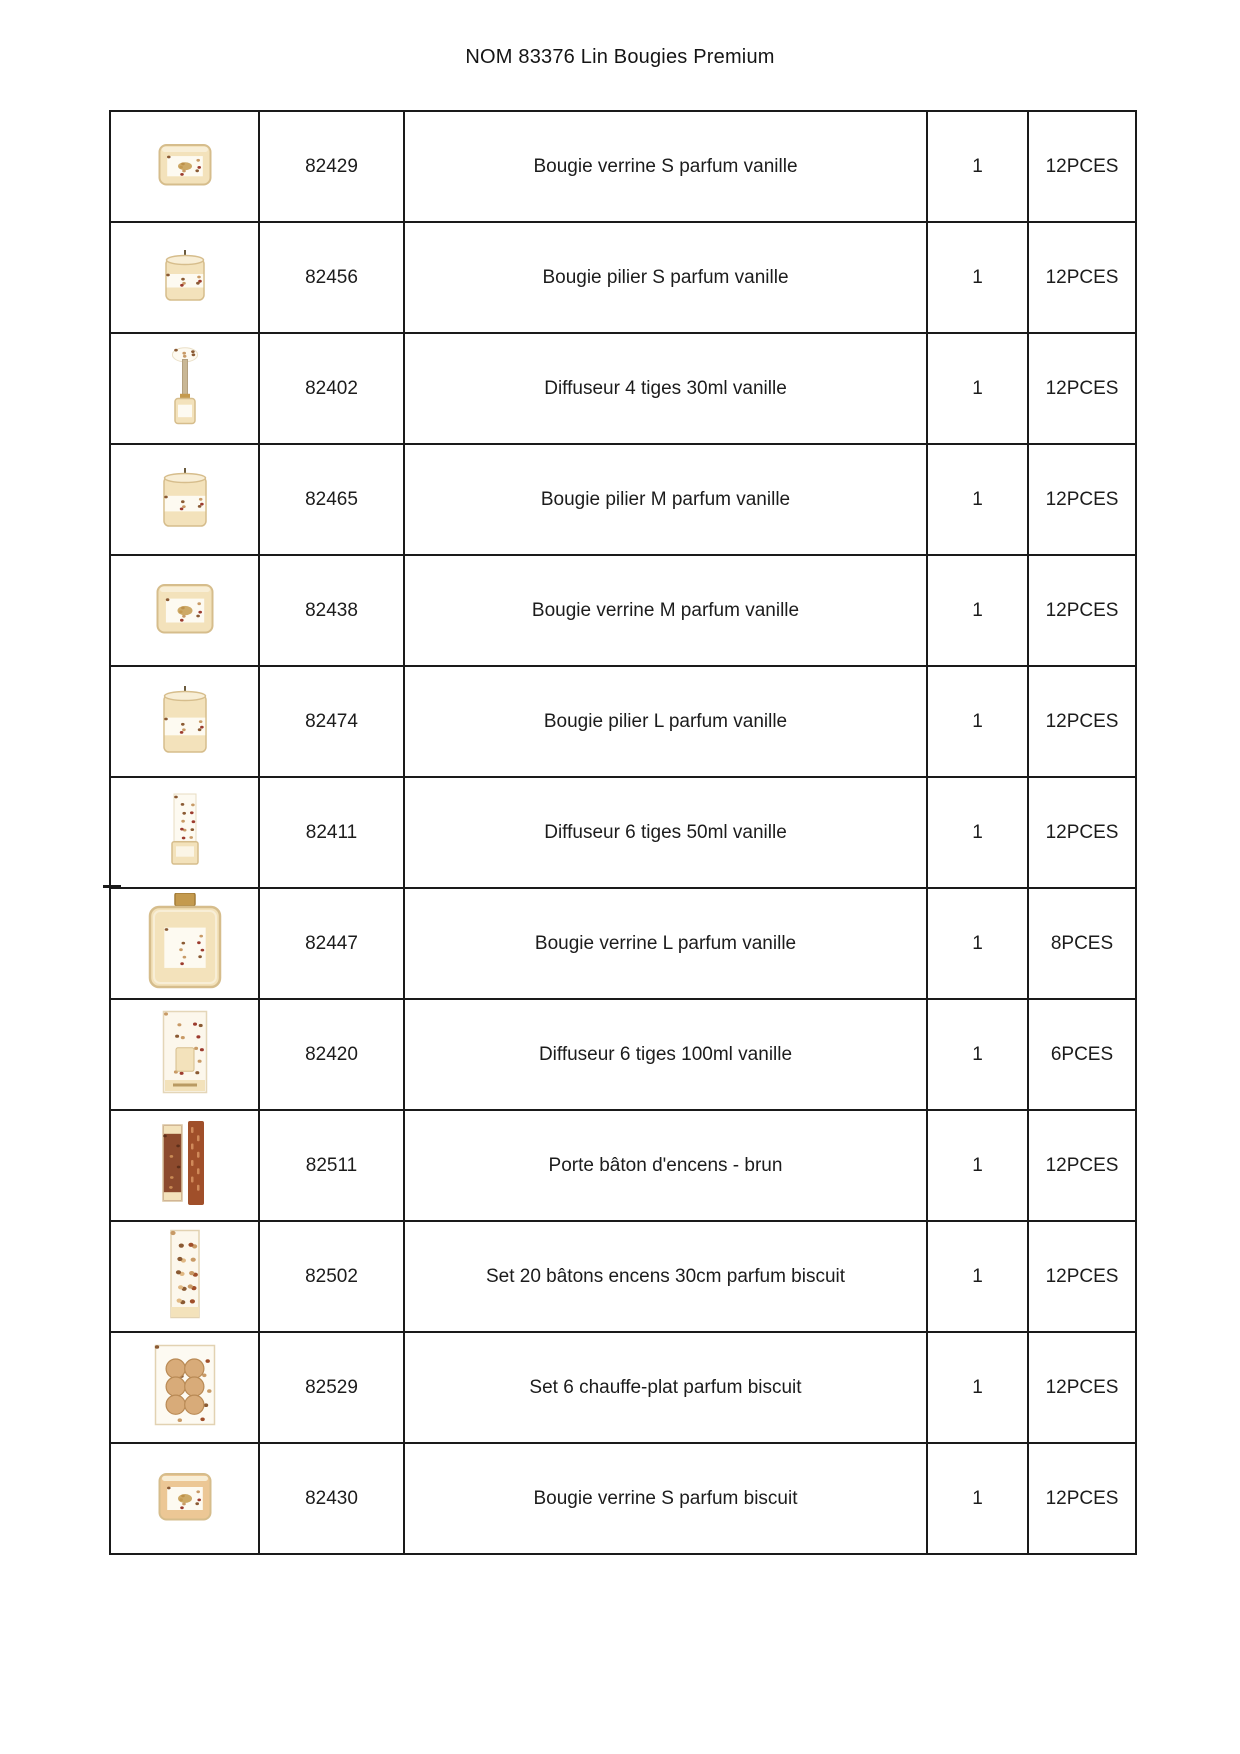  What do you see at coordinates (665, 277) in the screenshot?
I see `product-description-cell: Bougie pilier S parfum vanille` at bounding box center [665, 277].